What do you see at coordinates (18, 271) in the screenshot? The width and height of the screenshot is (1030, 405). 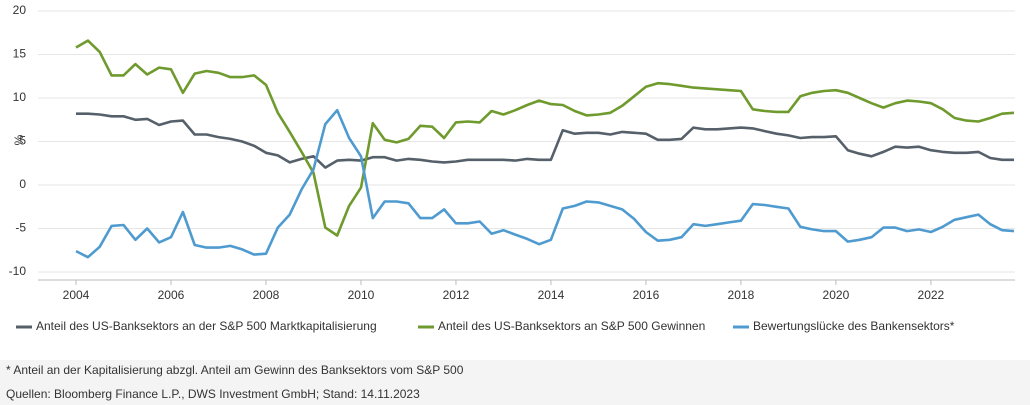 I see `y-tick-label: -10` at bounding box center [18, 271].